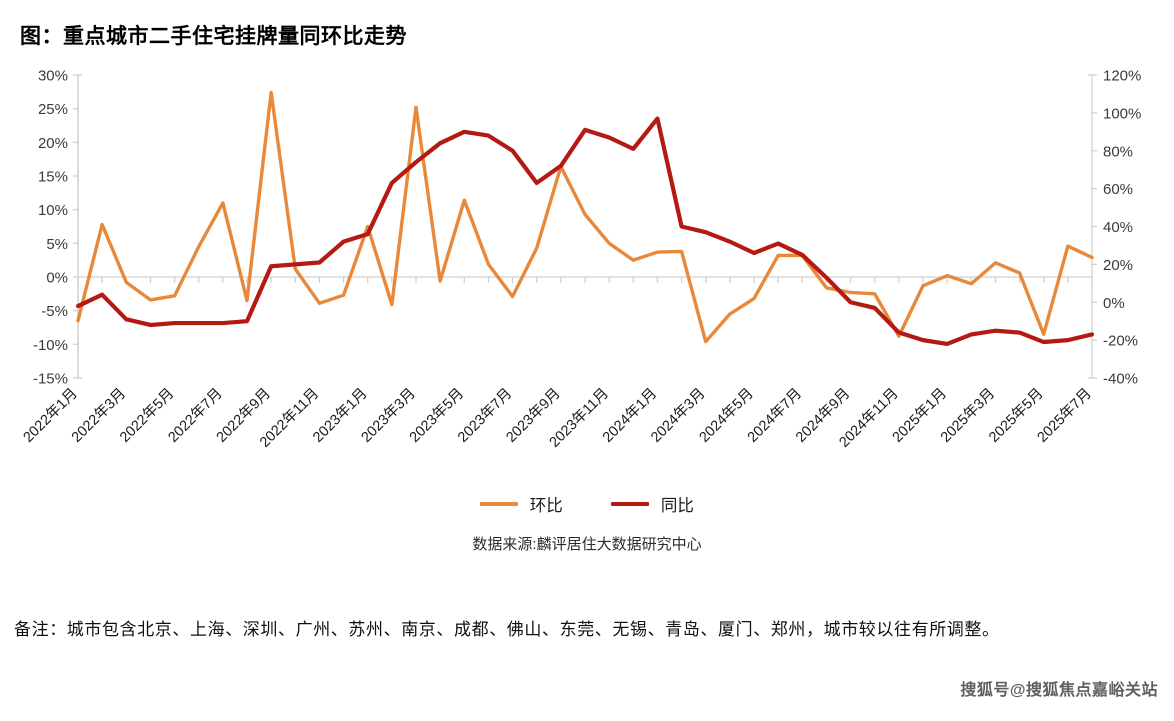 Image resolution: width=1174 pixels, height=721 pixels. I want to click on y-axis-right-tick-label: 20%, so click(1118, 265).